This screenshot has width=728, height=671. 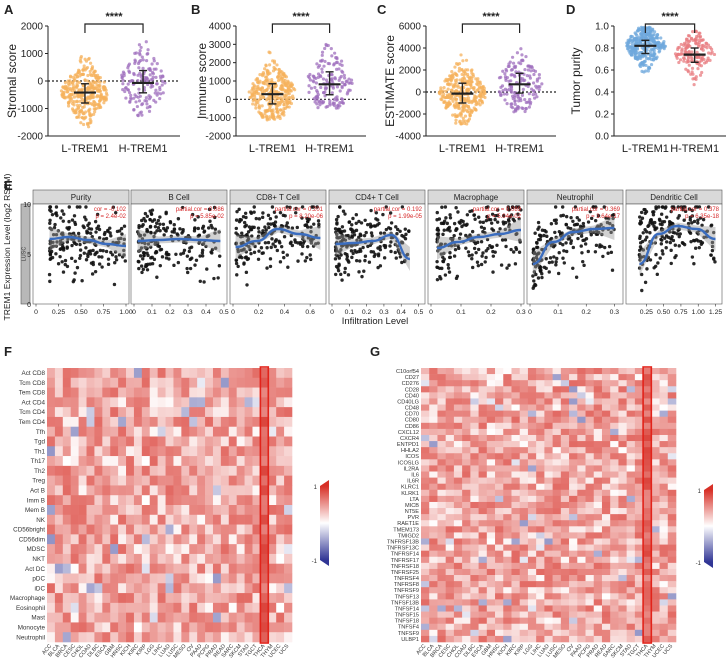 What do you see at coordinates (38, 481) in the screenshot?
I see `panel-f-row-label-11: Treg` at bounding box center [38, 481].